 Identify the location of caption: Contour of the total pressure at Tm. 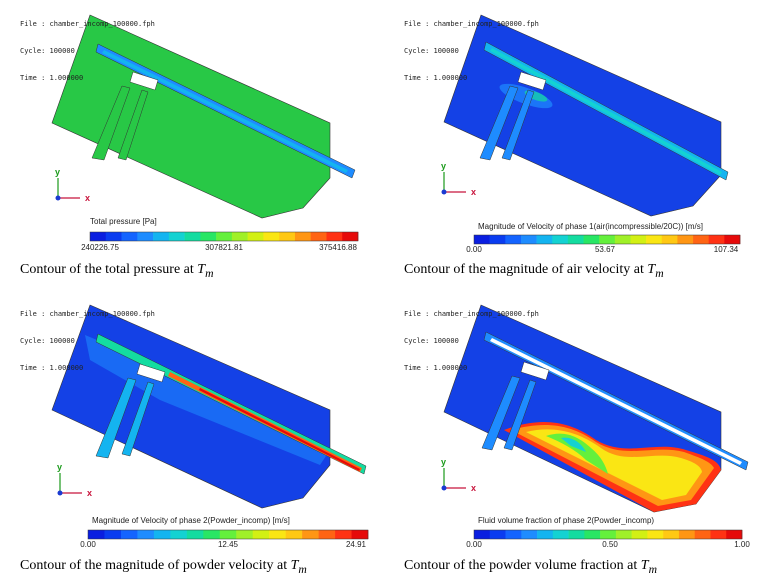
(117, 271).